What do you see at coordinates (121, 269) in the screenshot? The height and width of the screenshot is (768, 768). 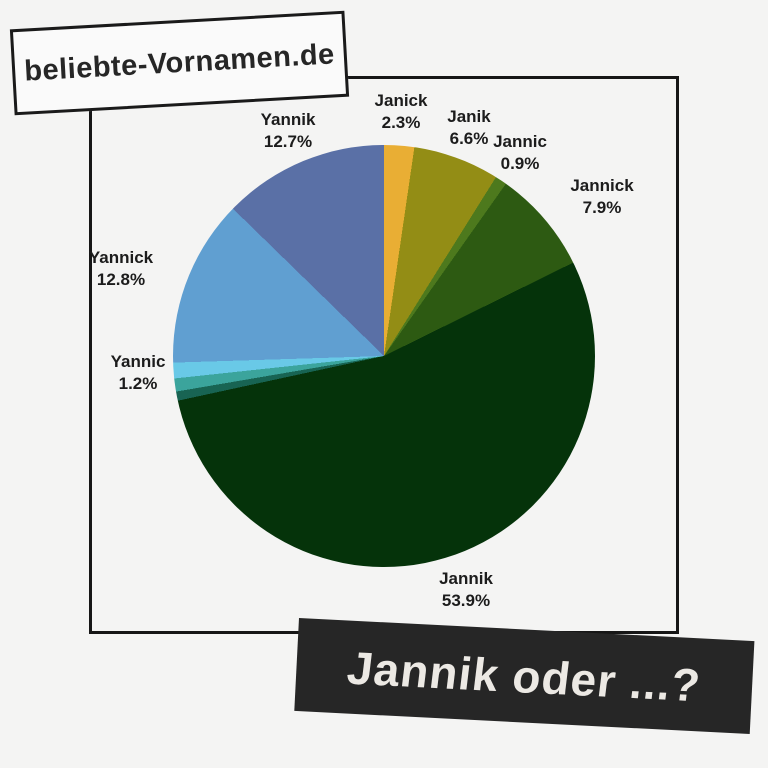 I see `slice-label-yannick: Yannick 12.8%` at bounding box center [121, 269].